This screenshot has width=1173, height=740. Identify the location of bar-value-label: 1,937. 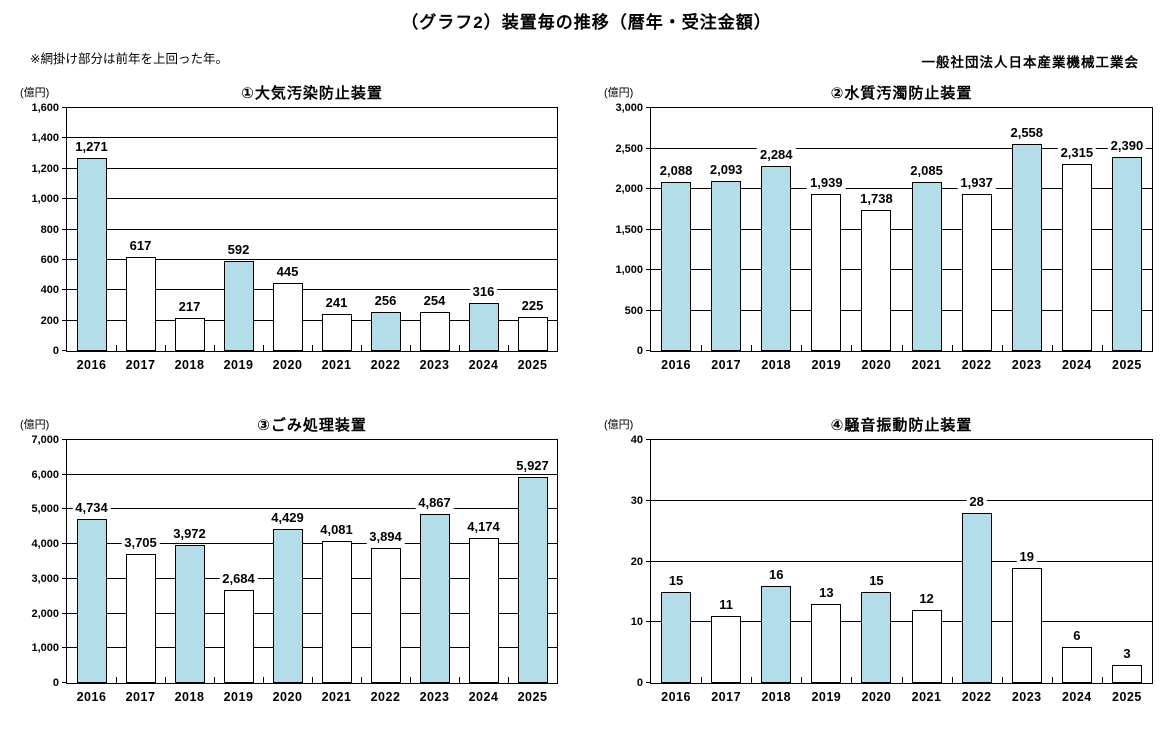
(976, 183).